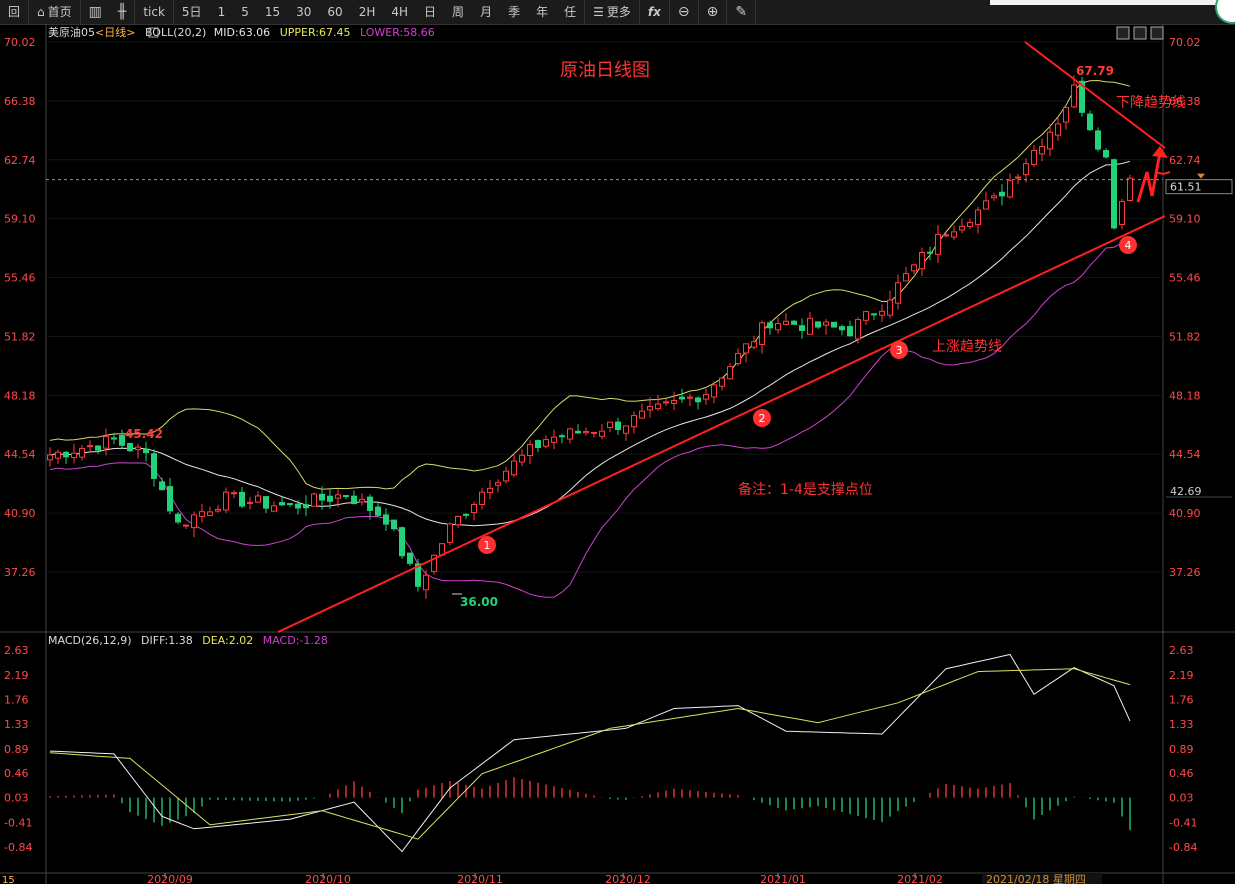 The image size is (1235, 884). I want to click on macd-tick-right: 2.19, so click(1181, 675).